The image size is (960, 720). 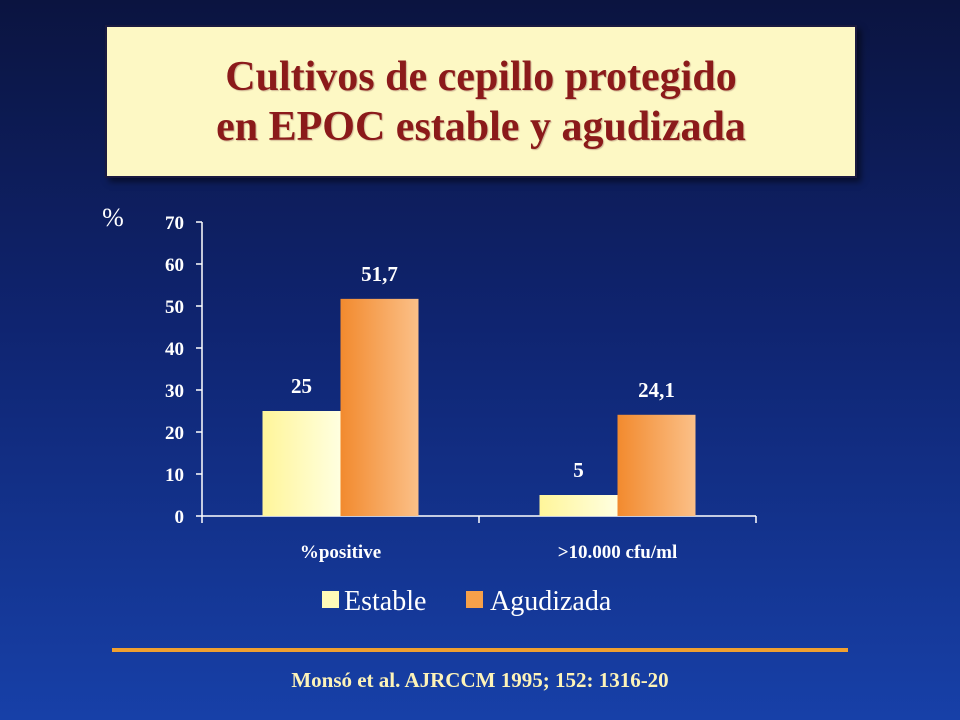 What do you see at coordinates (480, 680) in the screenshot?
I see `citation: Monsó et al. AJRCCM 1995; 152: 1316-20` at bounding box center [480, 680].